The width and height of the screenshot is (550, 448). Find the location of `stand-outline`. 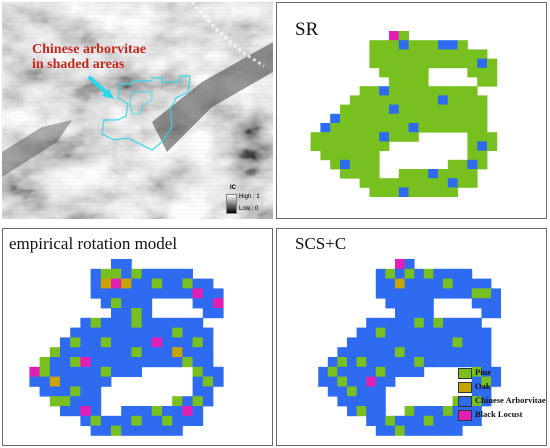

stand-outline is located at coordinates (146, 113).